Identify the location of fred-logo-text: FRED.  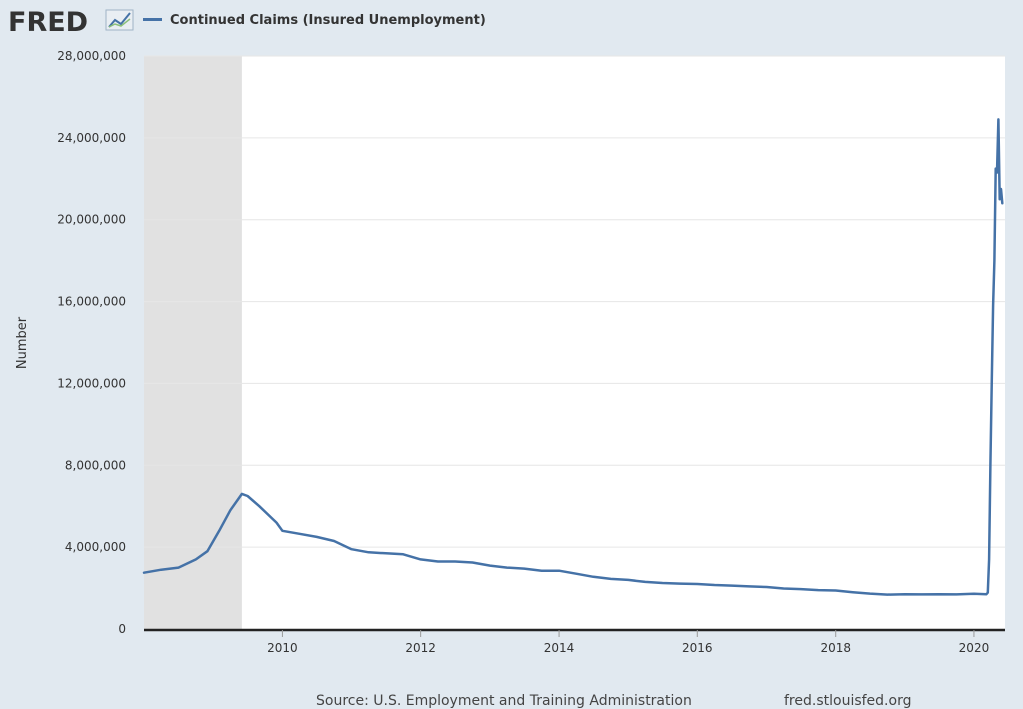
(48, 22).